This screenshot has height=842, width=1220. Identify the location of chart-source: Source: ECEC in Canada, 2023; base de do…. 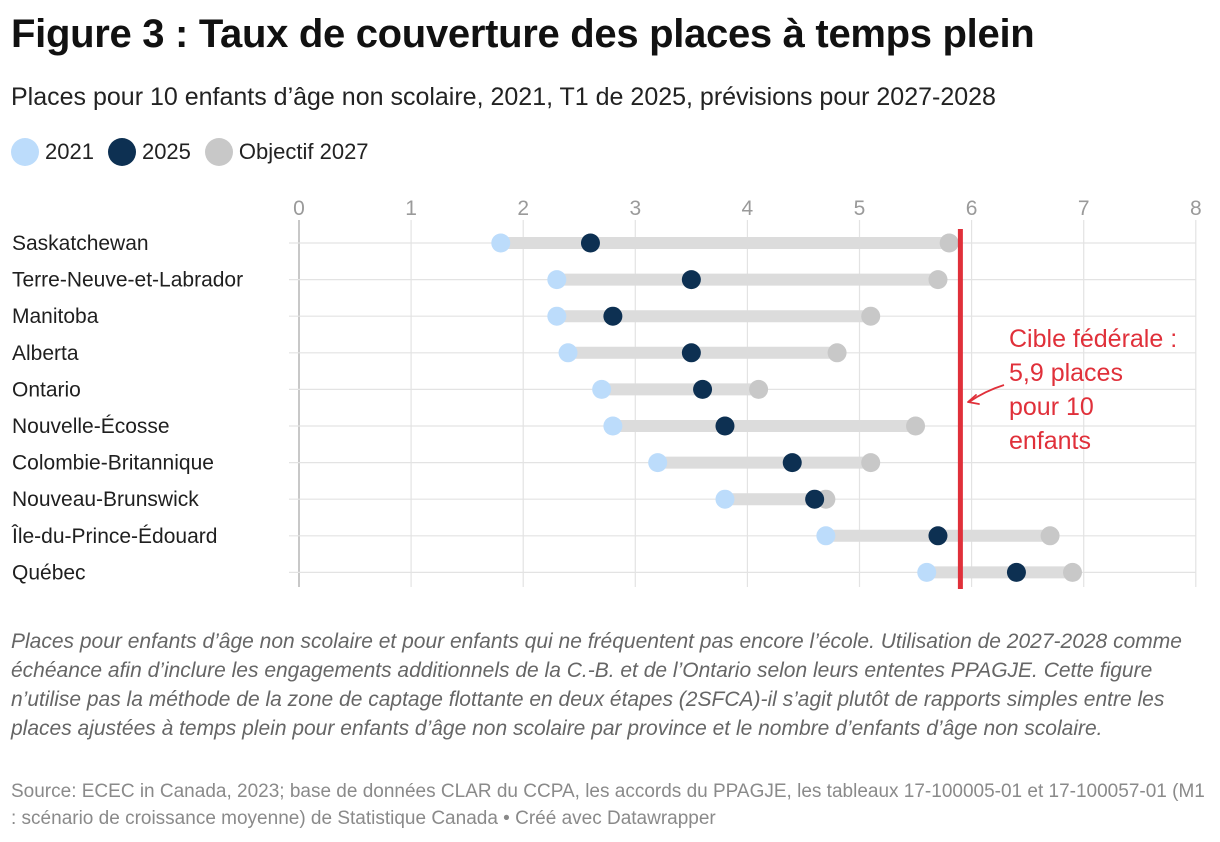
(608, 805).